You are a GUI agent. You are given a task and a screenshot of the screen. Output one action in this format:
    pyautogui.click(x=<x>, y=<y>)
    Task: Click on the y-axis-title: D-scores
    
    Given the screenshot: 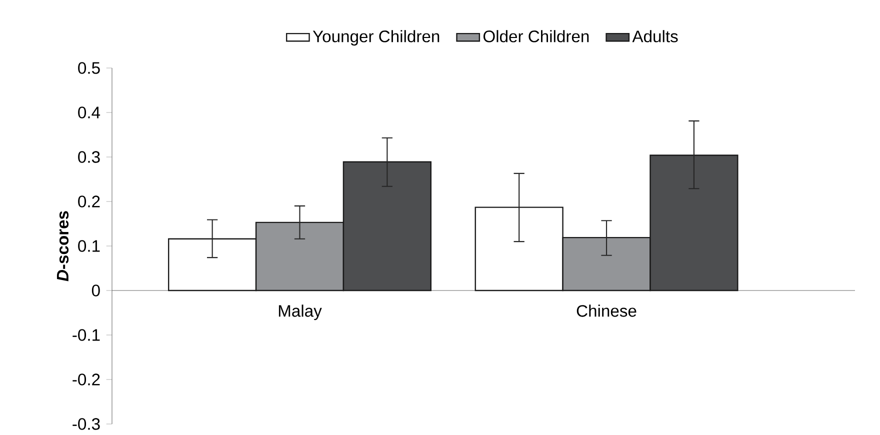 What is the action you would take?
    pyautogui.click(x=62, y=246)
    